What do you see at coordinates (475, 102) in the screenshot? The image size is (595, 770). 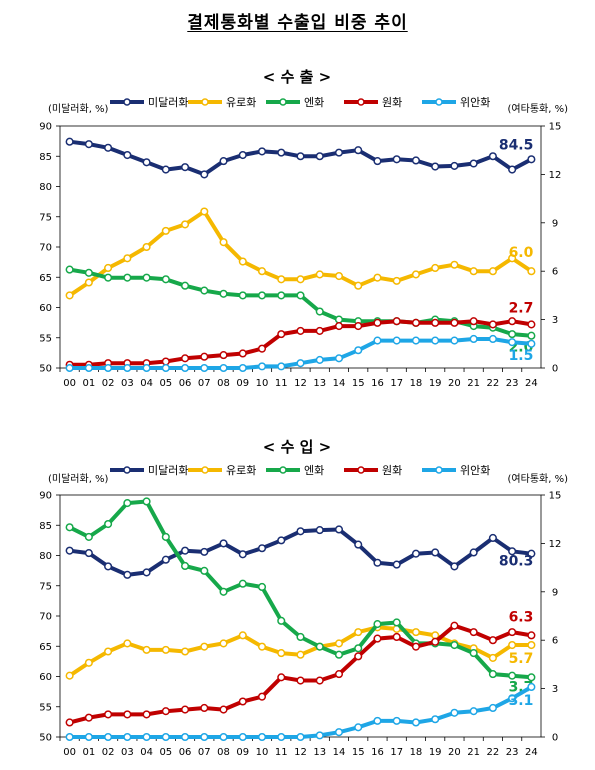 I see `legend-entry: 위안화` at bounding box center [475, 102].